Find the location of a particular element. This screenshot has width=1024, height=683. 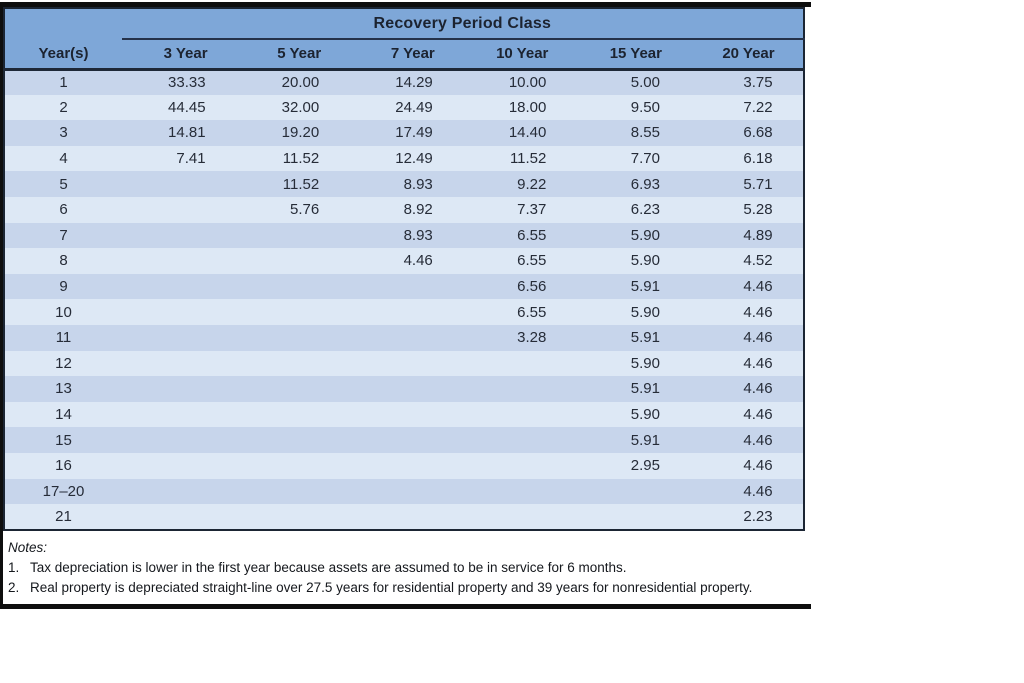

column-header-class: 5 Year is located at coordinates (292, 55).